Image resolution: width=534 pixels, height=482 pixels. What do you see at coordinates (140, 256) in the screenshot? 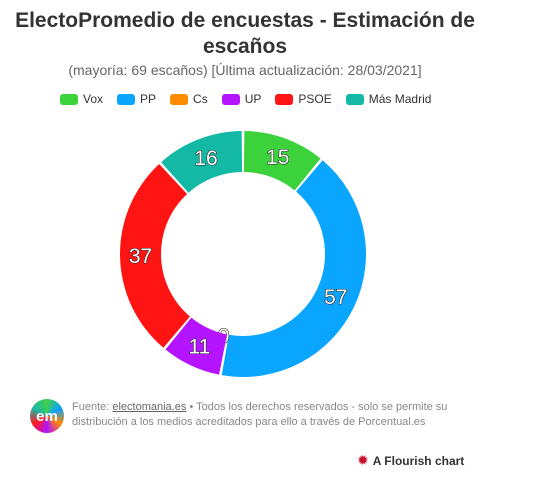
I see `slice-label-psoe: 37` at bounding box center [140, 256].